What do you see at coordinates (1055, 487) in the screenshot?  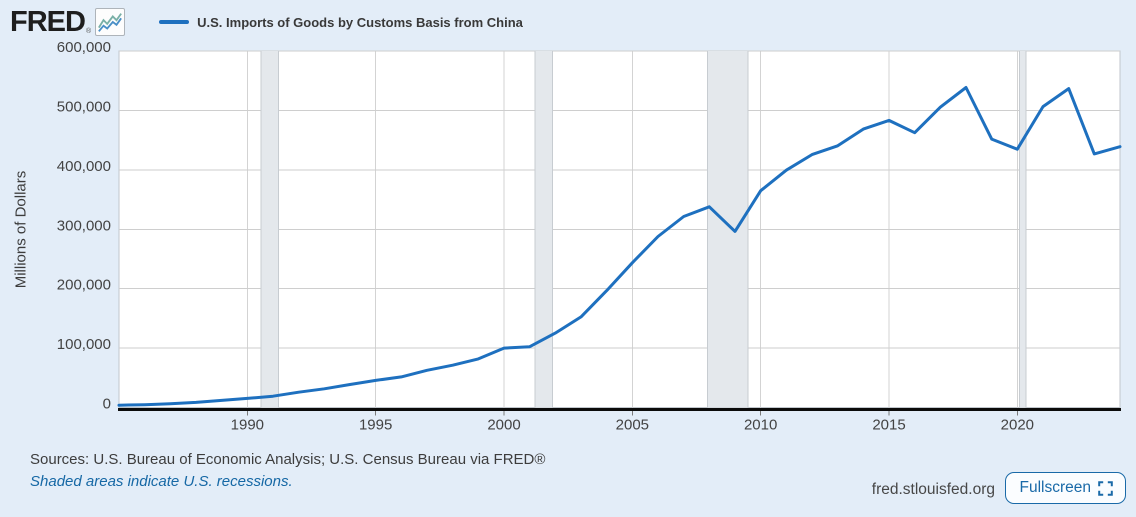 I see `fullscreen-button-label: Fullscreen` at bounding box center [1055, 487].